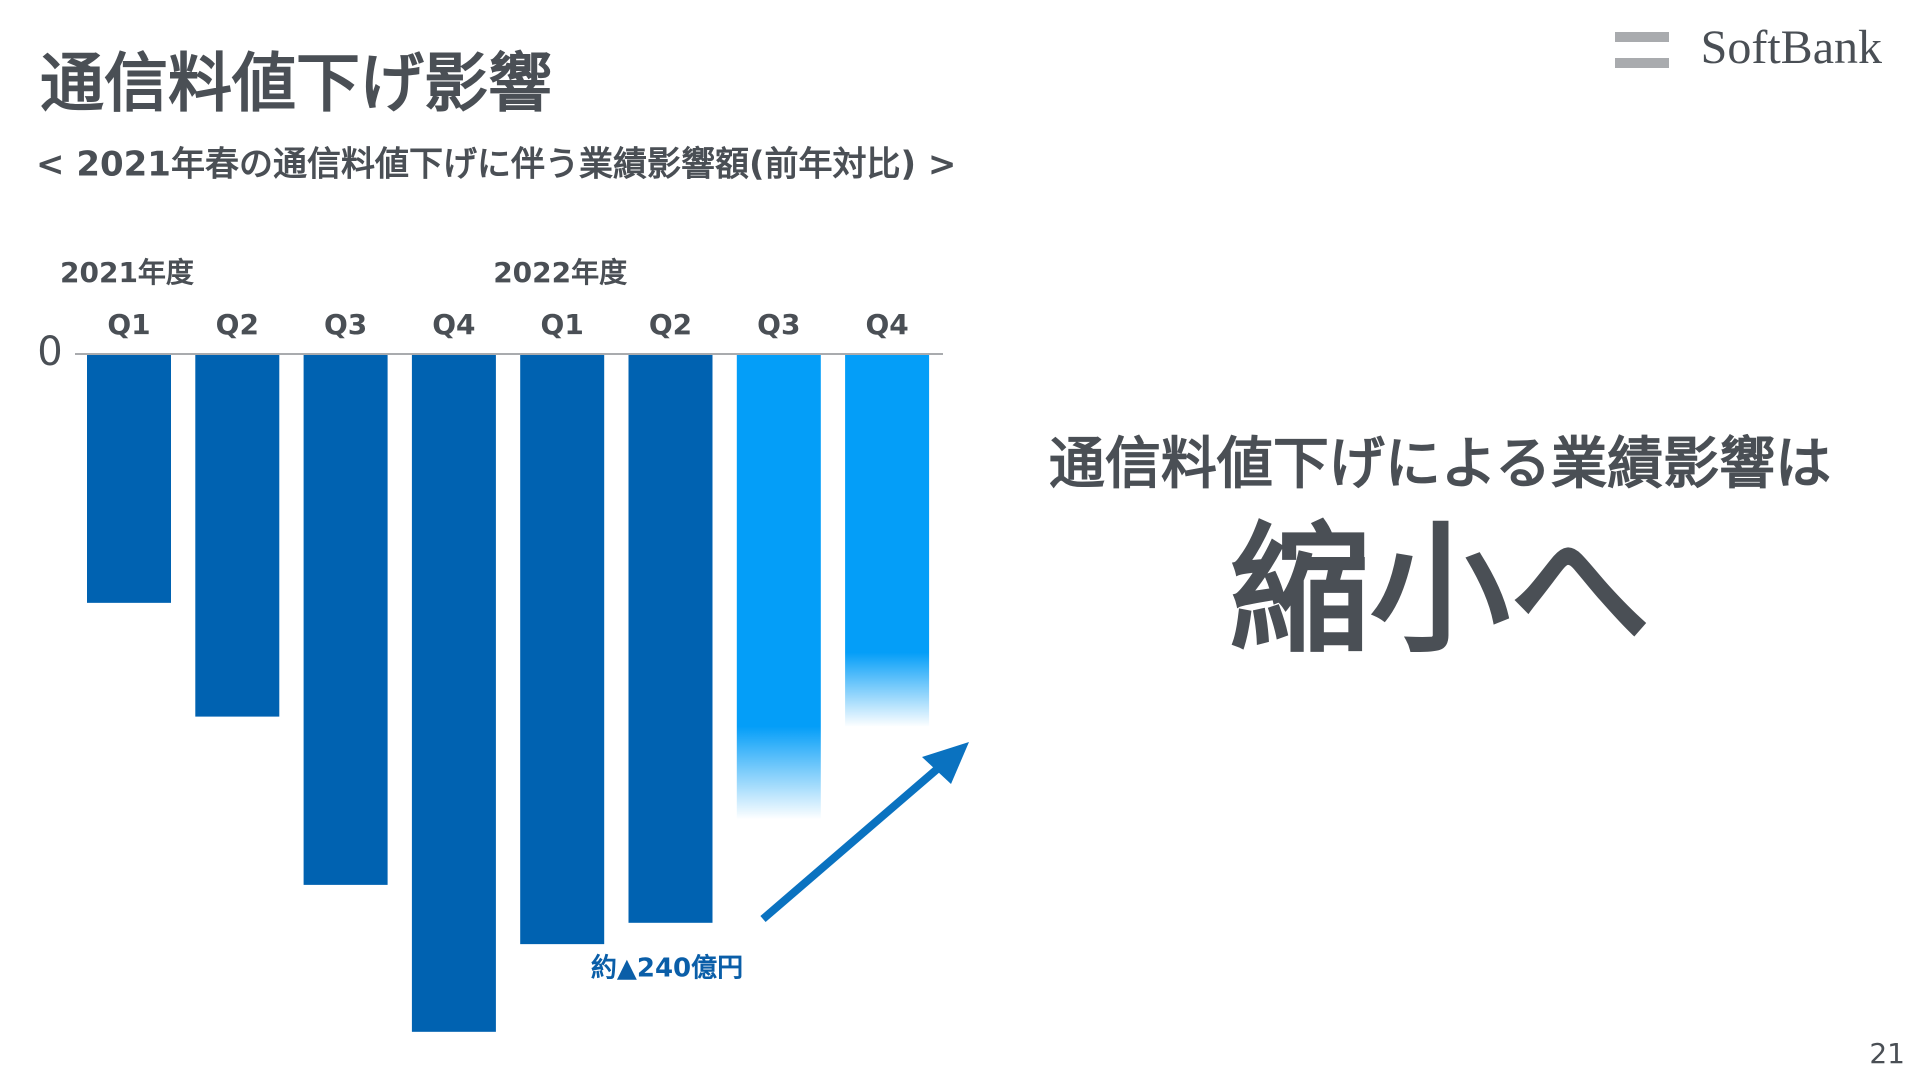 The width and height of the screenshot is (1920, 1080). I want to click on fiscal-year-label: 2022年度, so click(560, 272).